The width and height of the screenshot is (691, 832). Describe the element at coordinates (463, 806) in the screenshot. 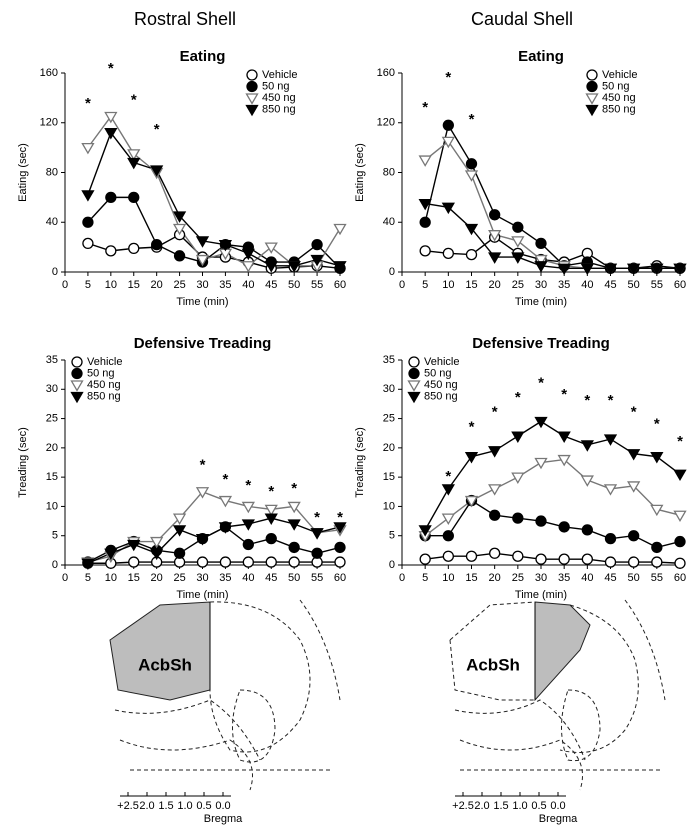

I see `scale-label: +2.5` at that location.